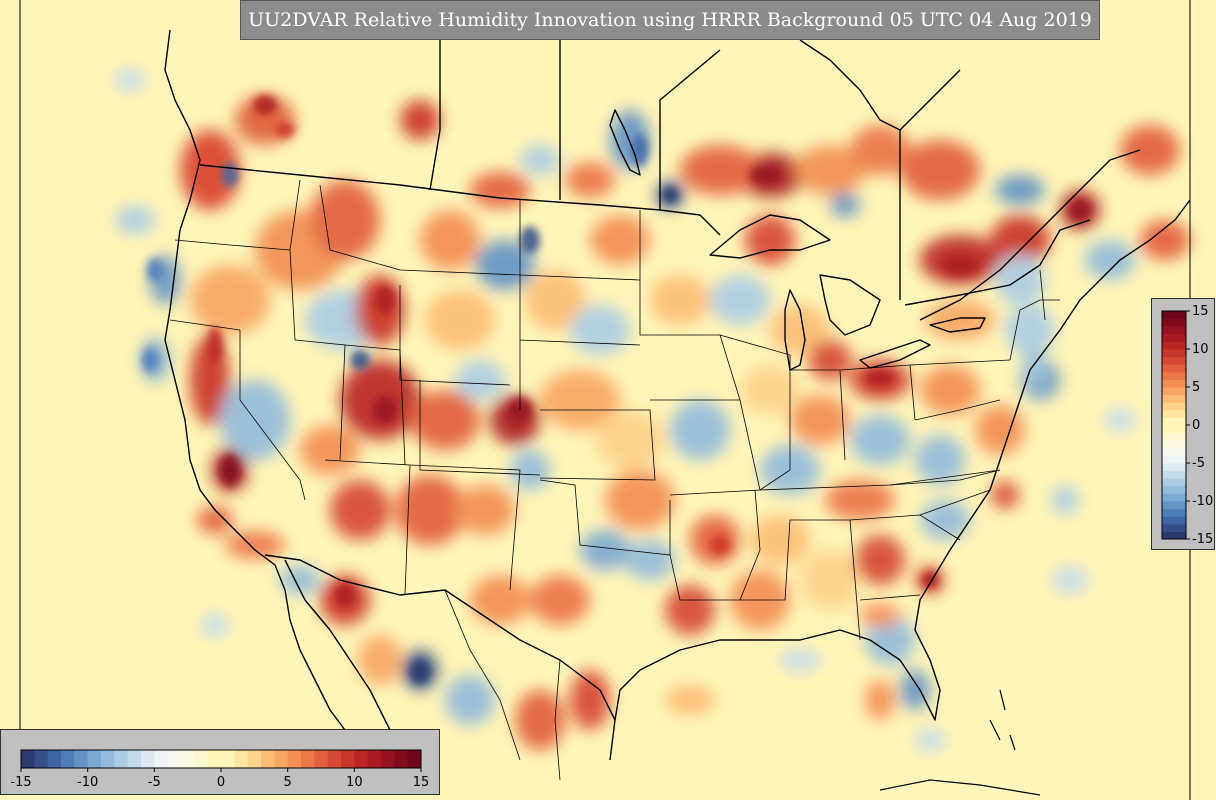 The height and width of the screenshot is (800, 1216). Describe the element at coordinates (1030, 235) in the screenshot. I see `st-lawrence` at that location.